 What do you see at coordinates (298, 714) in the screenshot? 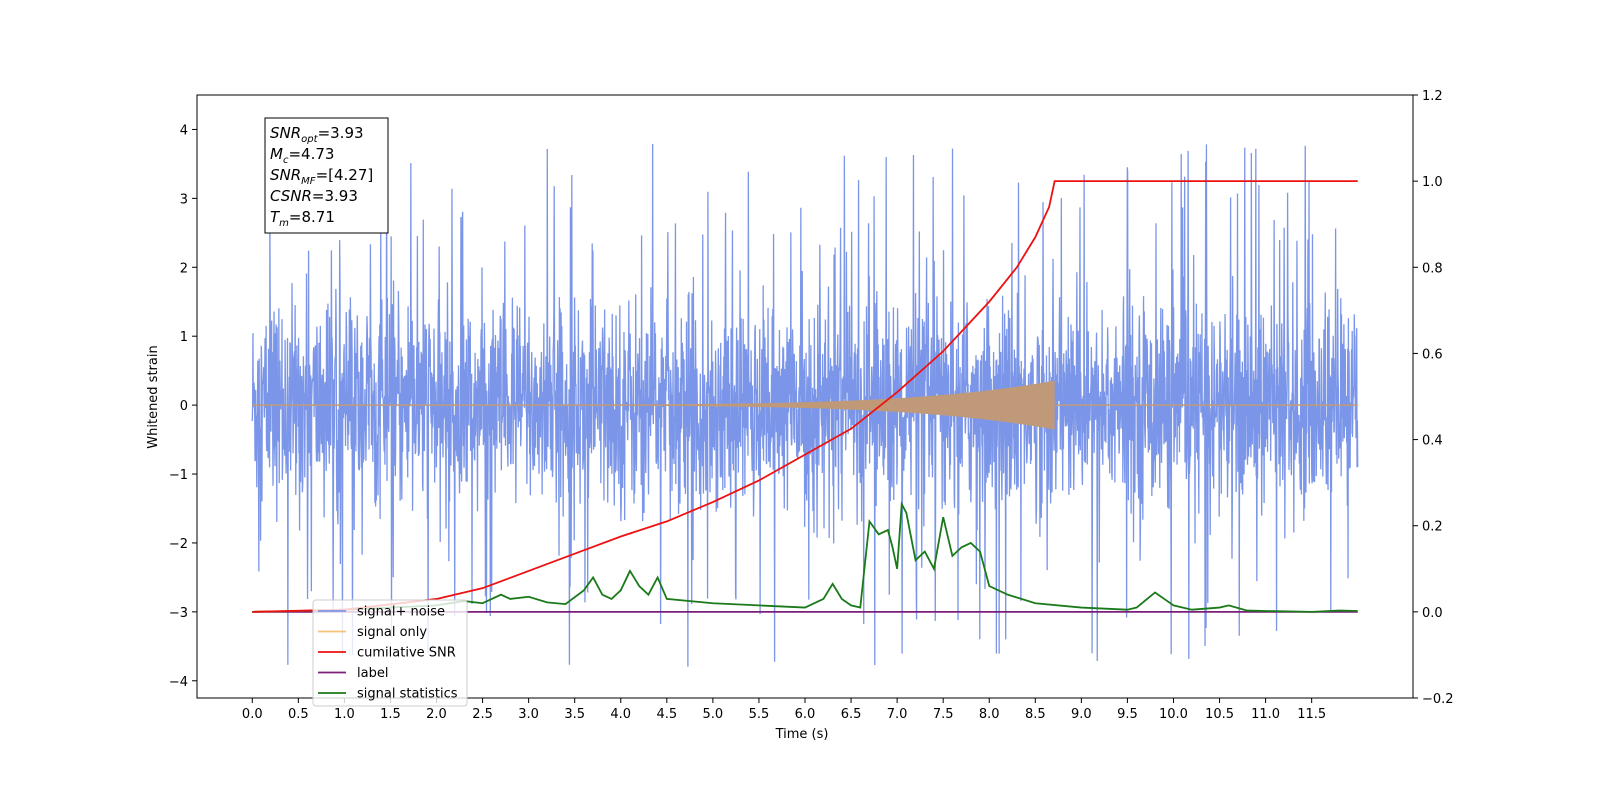
I see `x-tick-label: 0.5` at bounding box center [298, 714].